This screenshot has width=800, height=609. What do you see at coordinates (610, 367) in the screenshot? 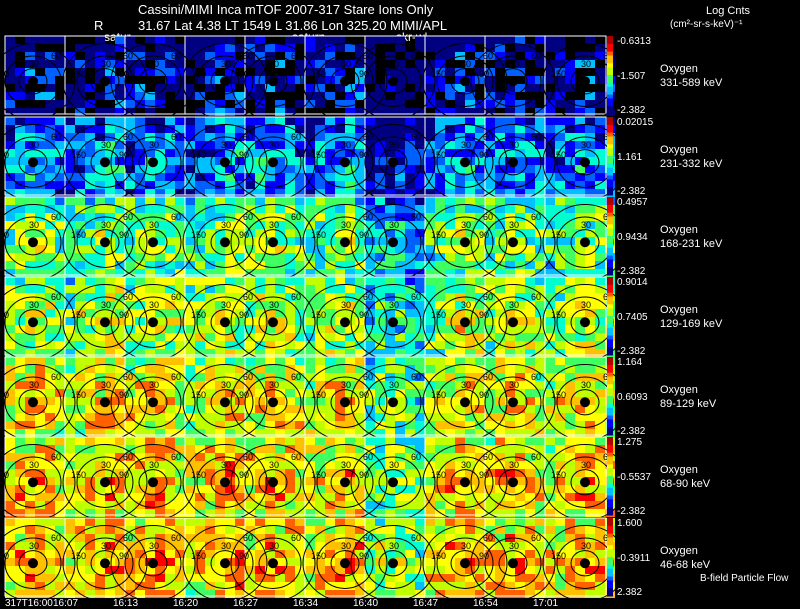
I see `colorbar-swatch` at bounding box center [610, 367].